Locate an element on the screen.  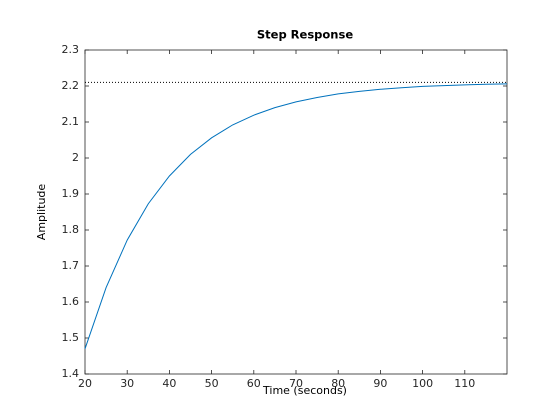
x-tick-label: 80 is located at coordinates (338, 383).